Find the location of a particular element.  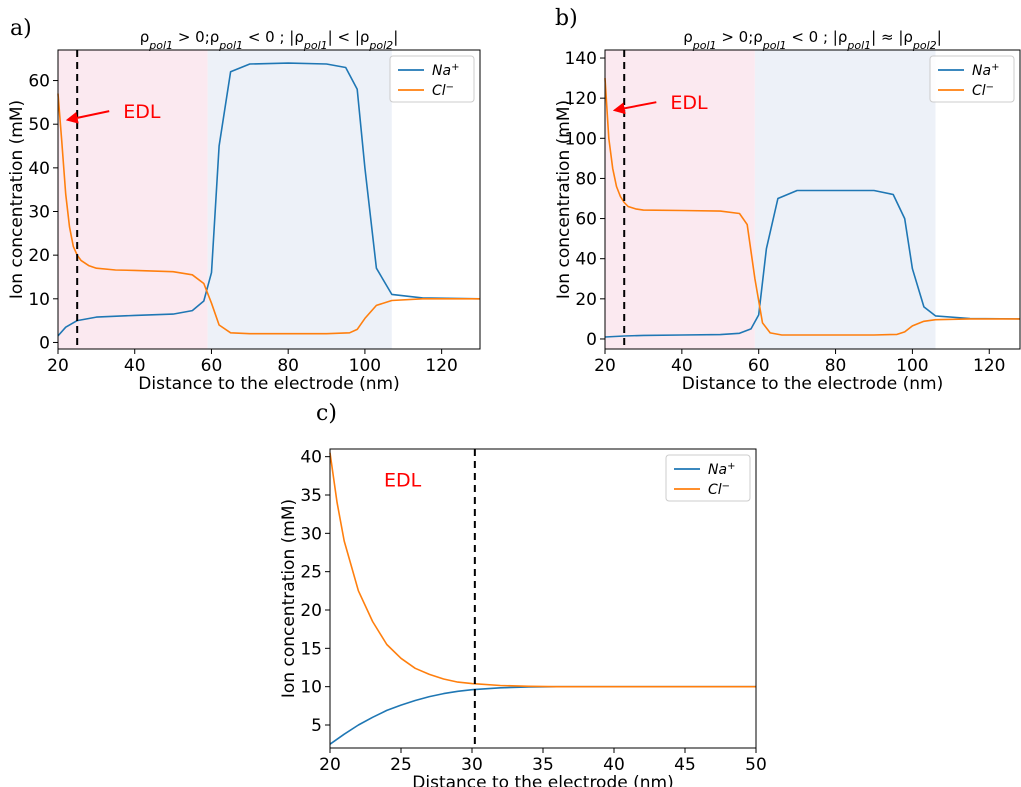

x-tick-label: 25 is located at coordinates (401, 765).